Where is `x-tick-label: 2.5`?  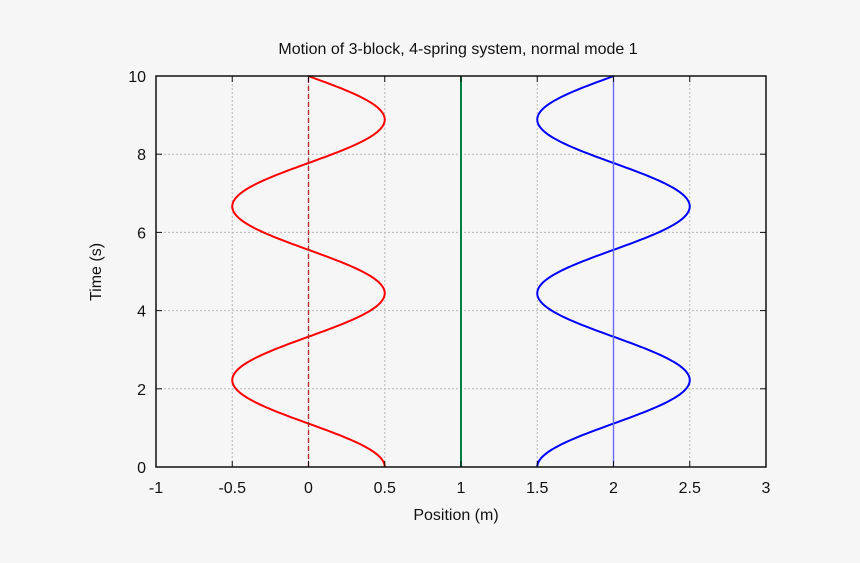 x-tick-label: 2.5 is located at coordinates (690, 488).